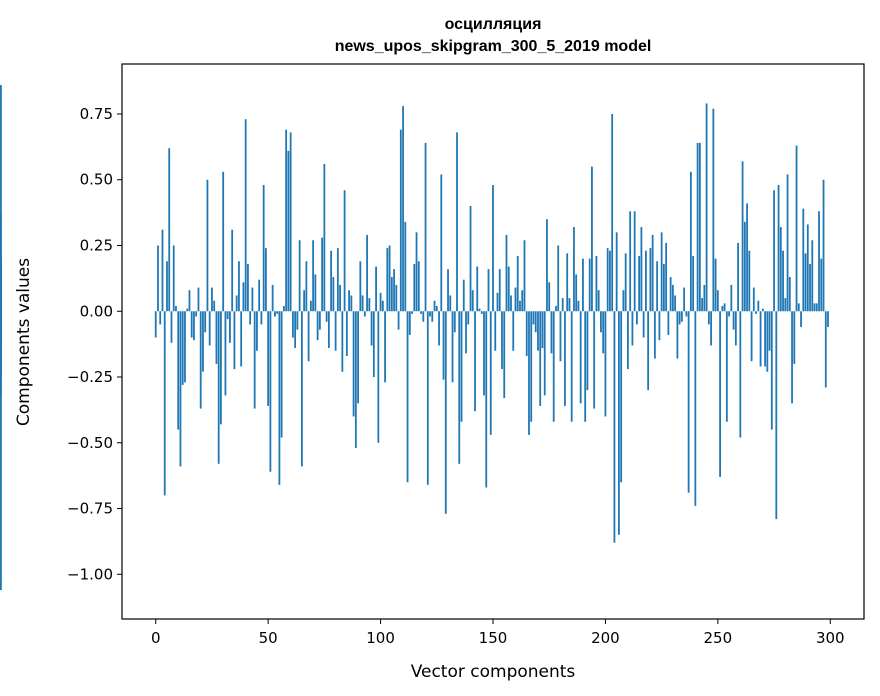 This screenshot has width=880, height=696. What do you see at coordinates (24, 342) in the screenshot?
I see `y-axis-label: Components values` at bounding box center [24, 342].